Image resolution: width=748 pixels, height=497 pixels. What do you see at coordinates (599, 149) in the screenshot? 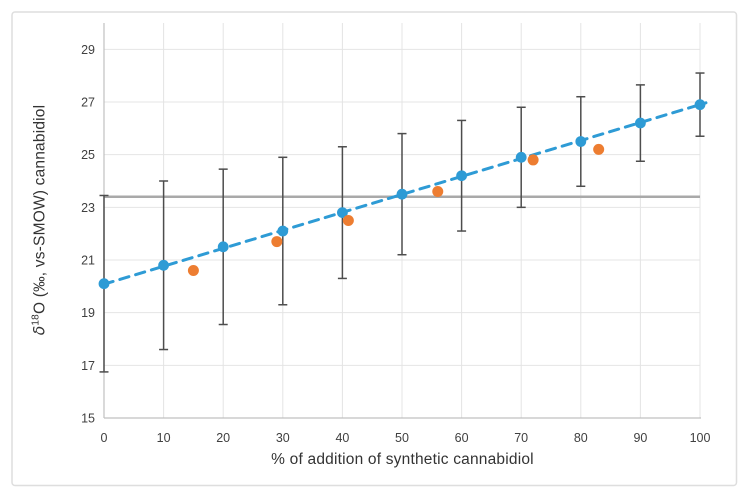
I see `orange-point-x83` at bounding box center [599, 149].